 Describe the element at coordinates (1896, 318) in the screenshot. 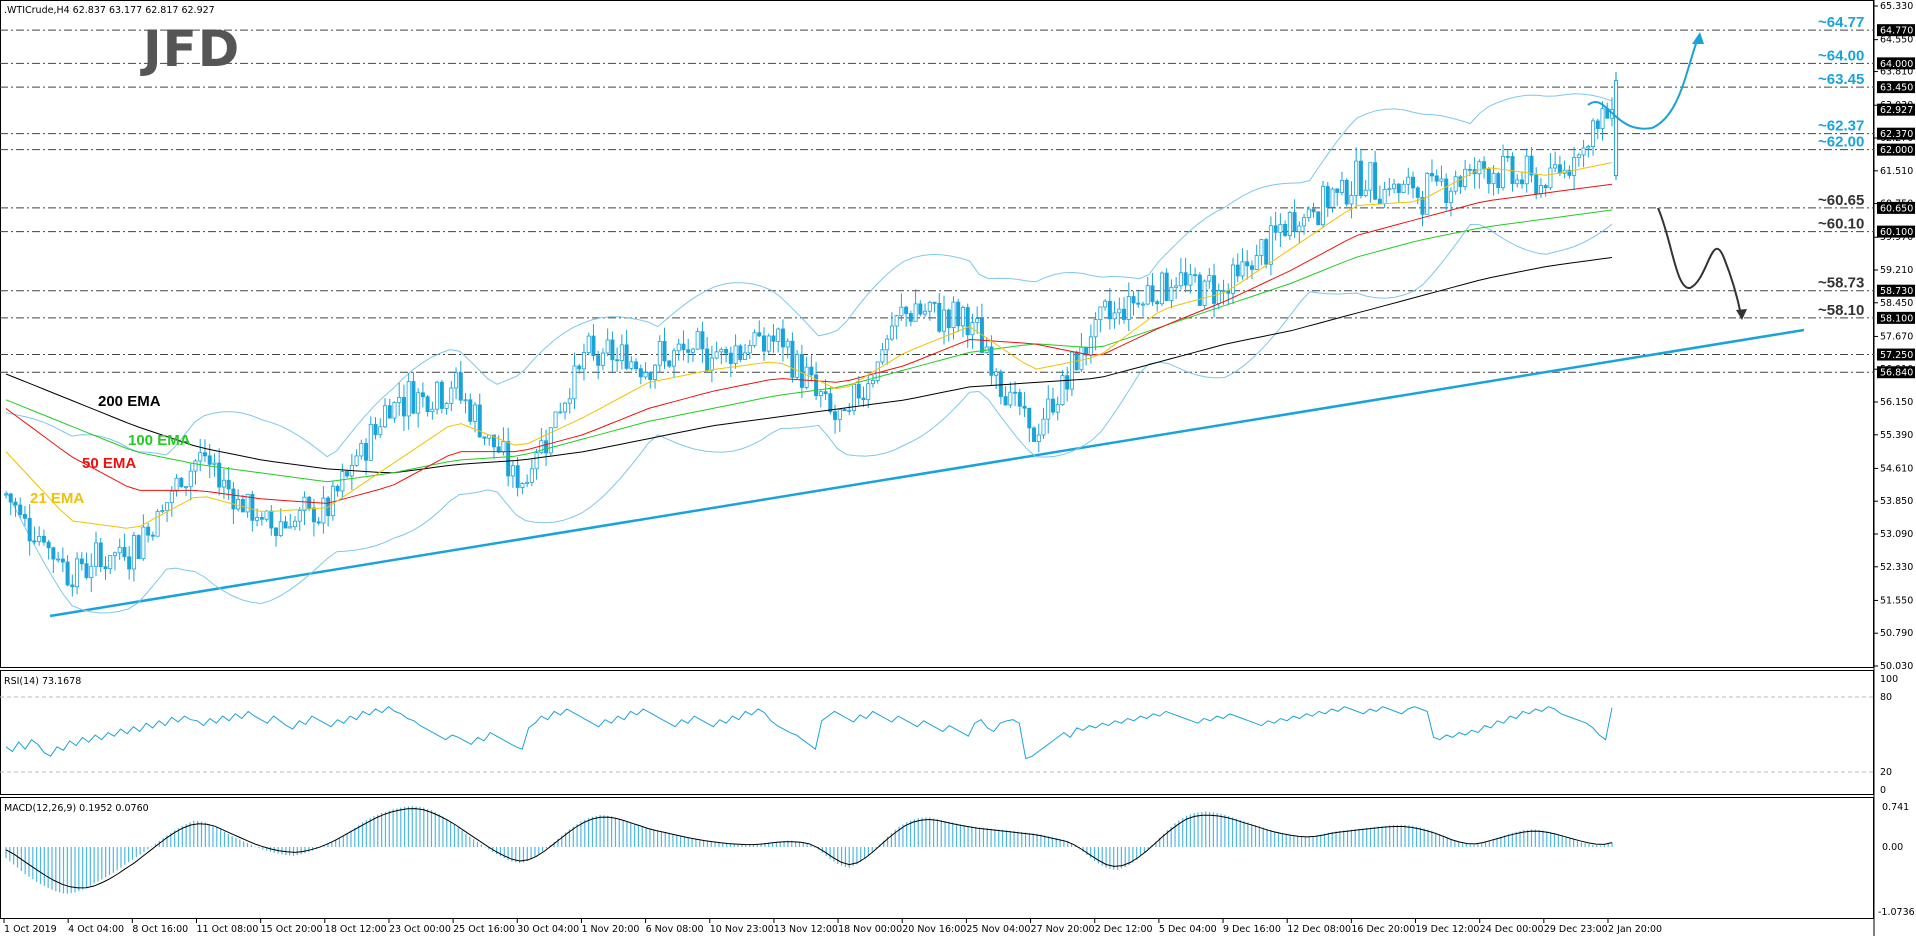

I see `price-badge-label: 58.100` at that location.